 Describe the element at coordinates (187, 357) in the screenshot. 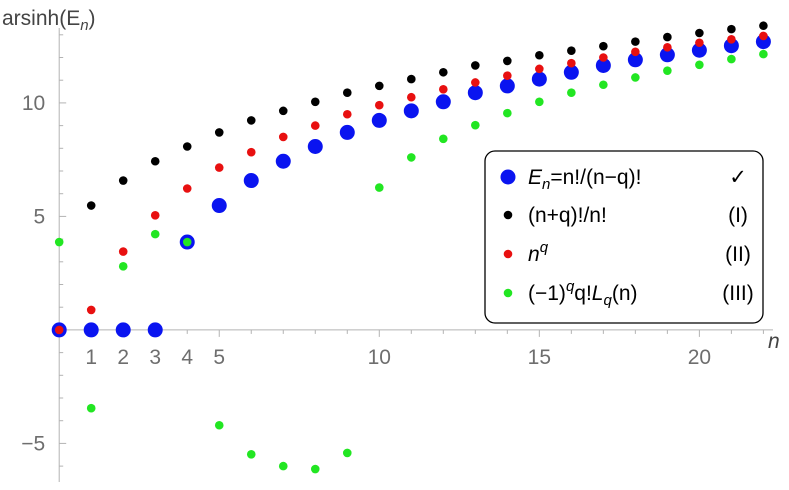

I see `x-tick-label: 4` at that location.